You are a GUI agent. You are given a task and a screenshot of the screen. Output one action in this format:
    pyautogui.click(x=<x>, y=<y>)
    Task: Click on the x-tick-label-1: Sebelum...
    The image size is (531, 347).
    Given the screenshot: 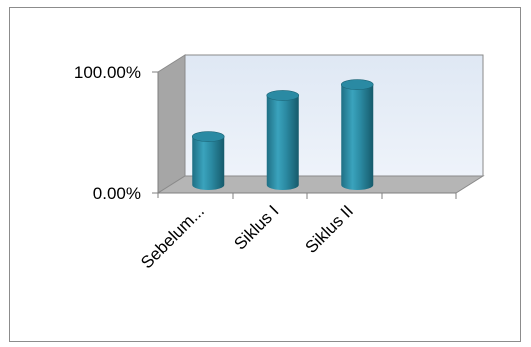 What is the action you would take?
    pyautogui.click(x=172, y=236)
    